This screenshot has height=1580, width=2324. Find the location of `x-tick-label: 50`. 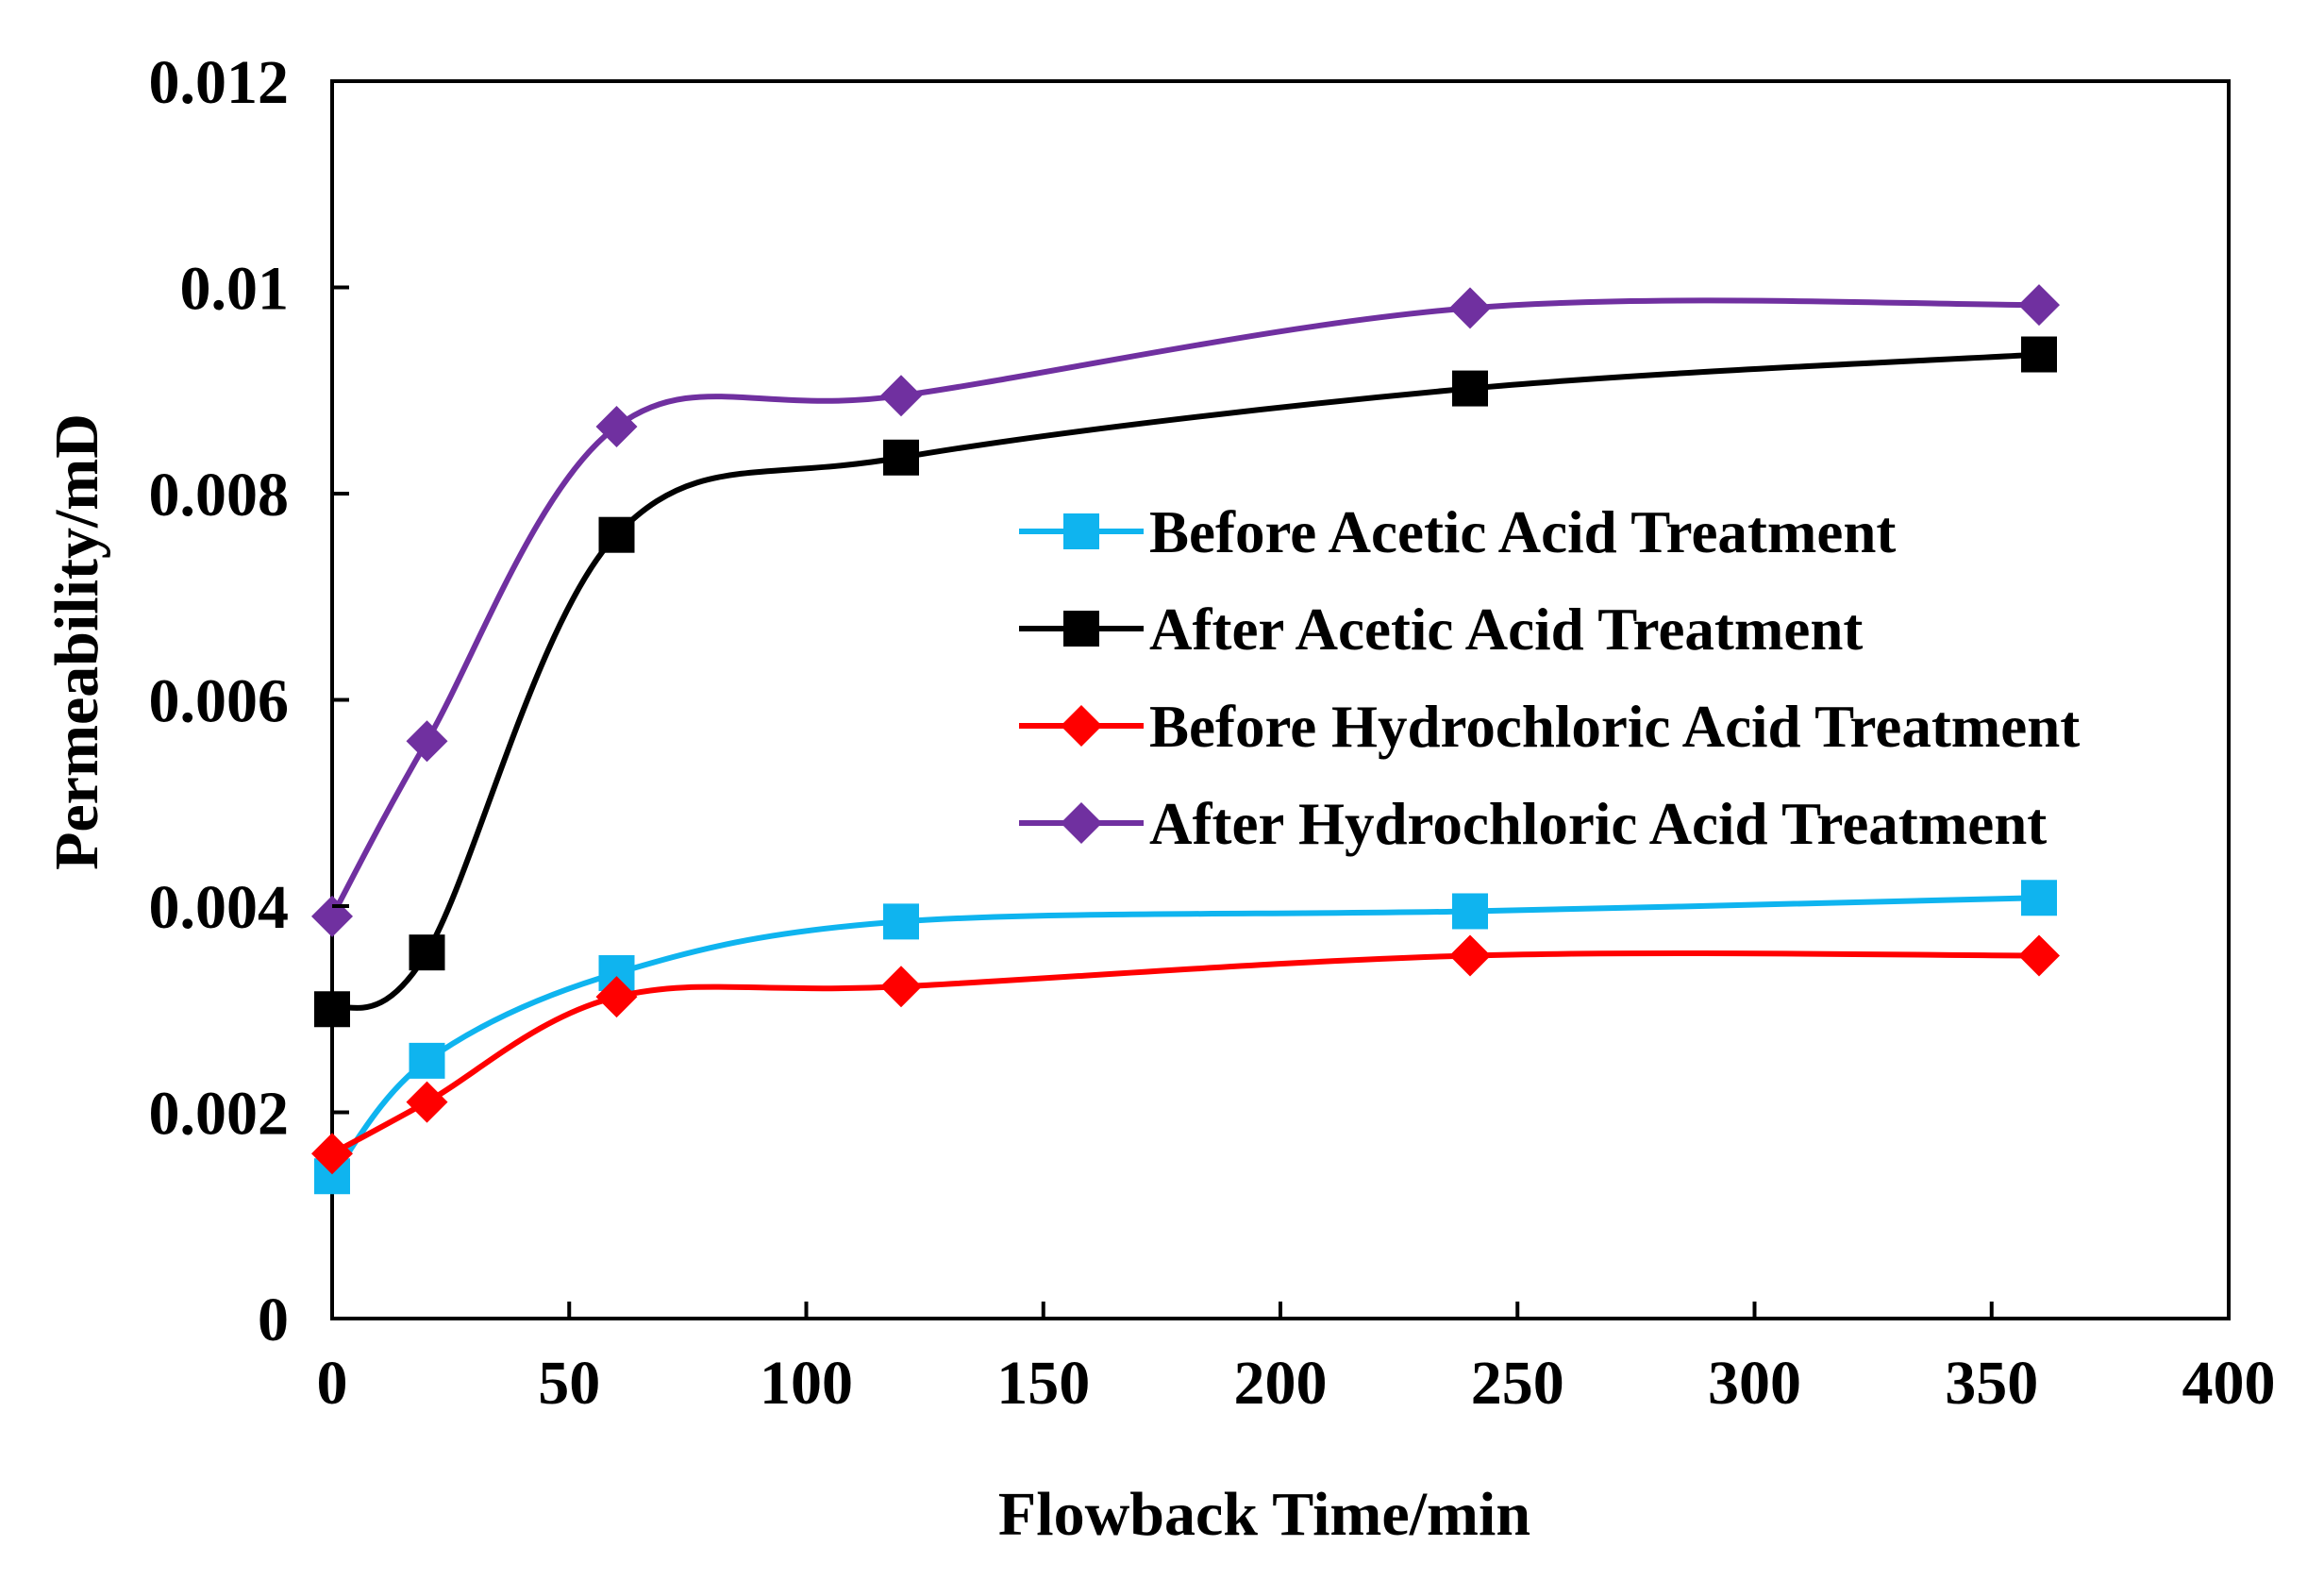

x-tick-label: 50 is located at coordinates (569, 1383).